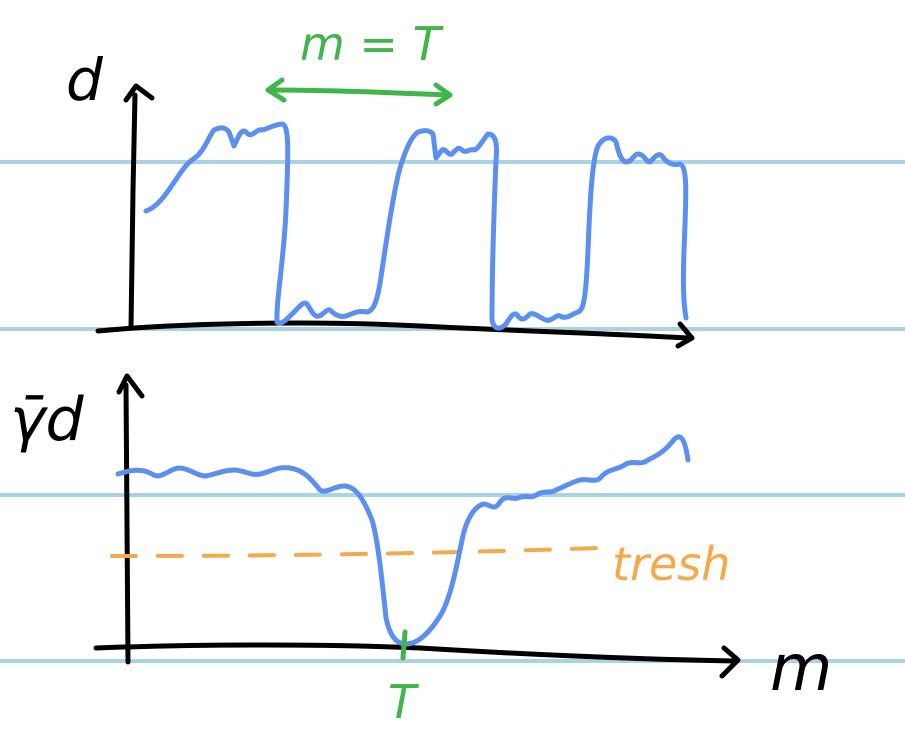  Describe the element at coordinates (133, 211) in the screenshot. I see `top-y-axis` at that location.